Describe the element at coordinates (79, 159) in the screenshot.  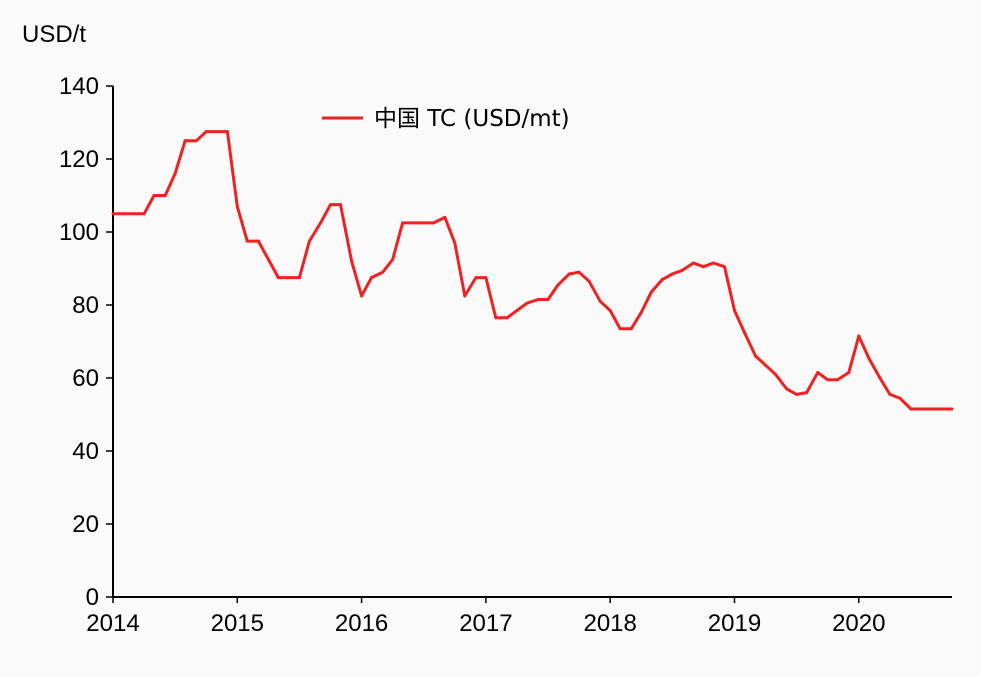
I see `y-tick-label: 120` at that location.